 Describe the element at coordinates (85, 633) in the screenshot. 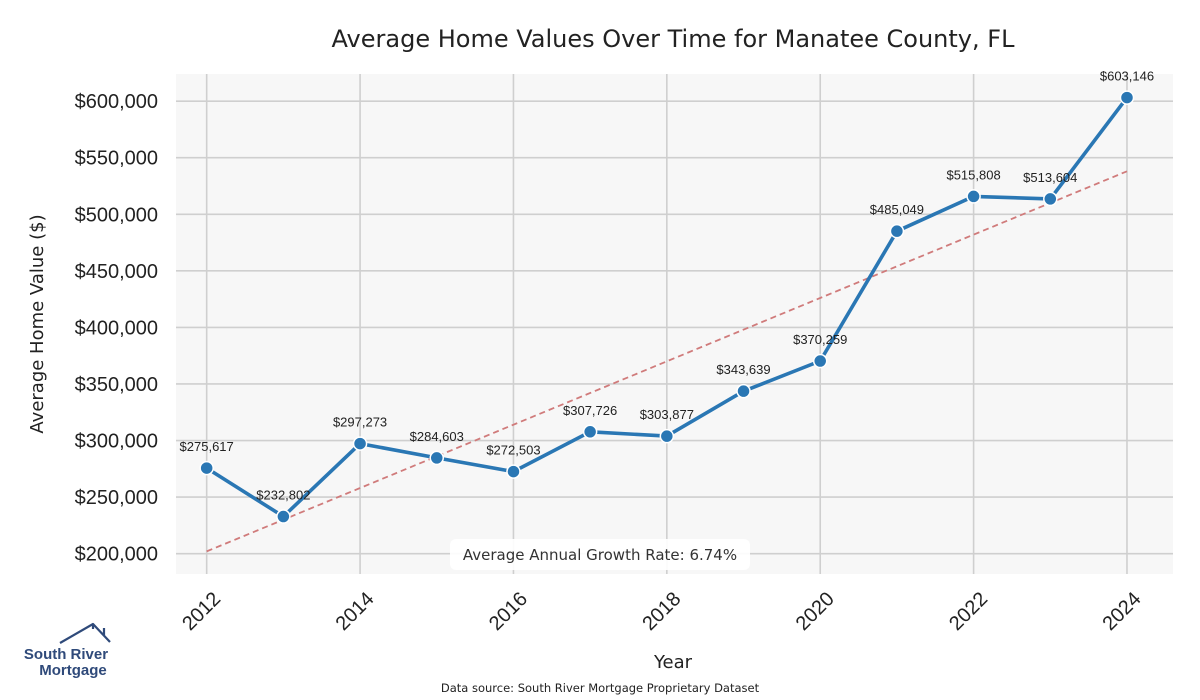

I see `house-roof-icon` at that location.